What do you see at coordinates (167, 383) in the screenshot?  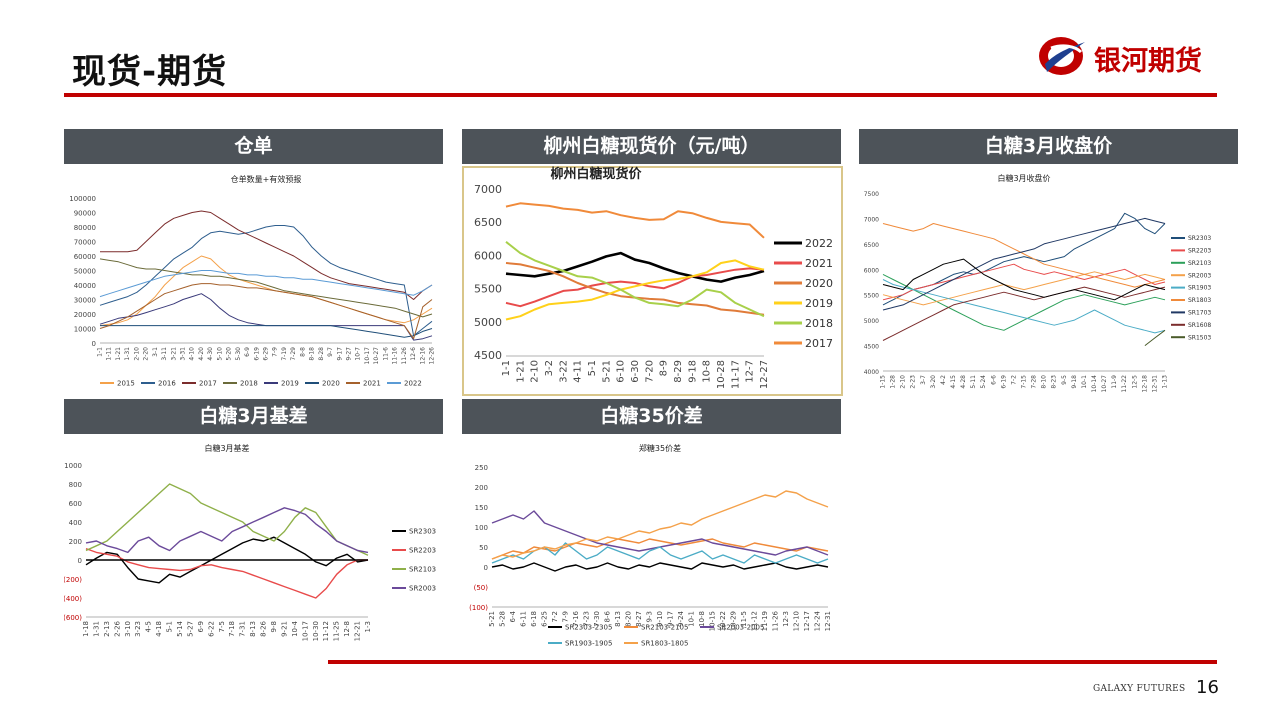 I see `legend-label: 2016` at bounding box center [167, 383].